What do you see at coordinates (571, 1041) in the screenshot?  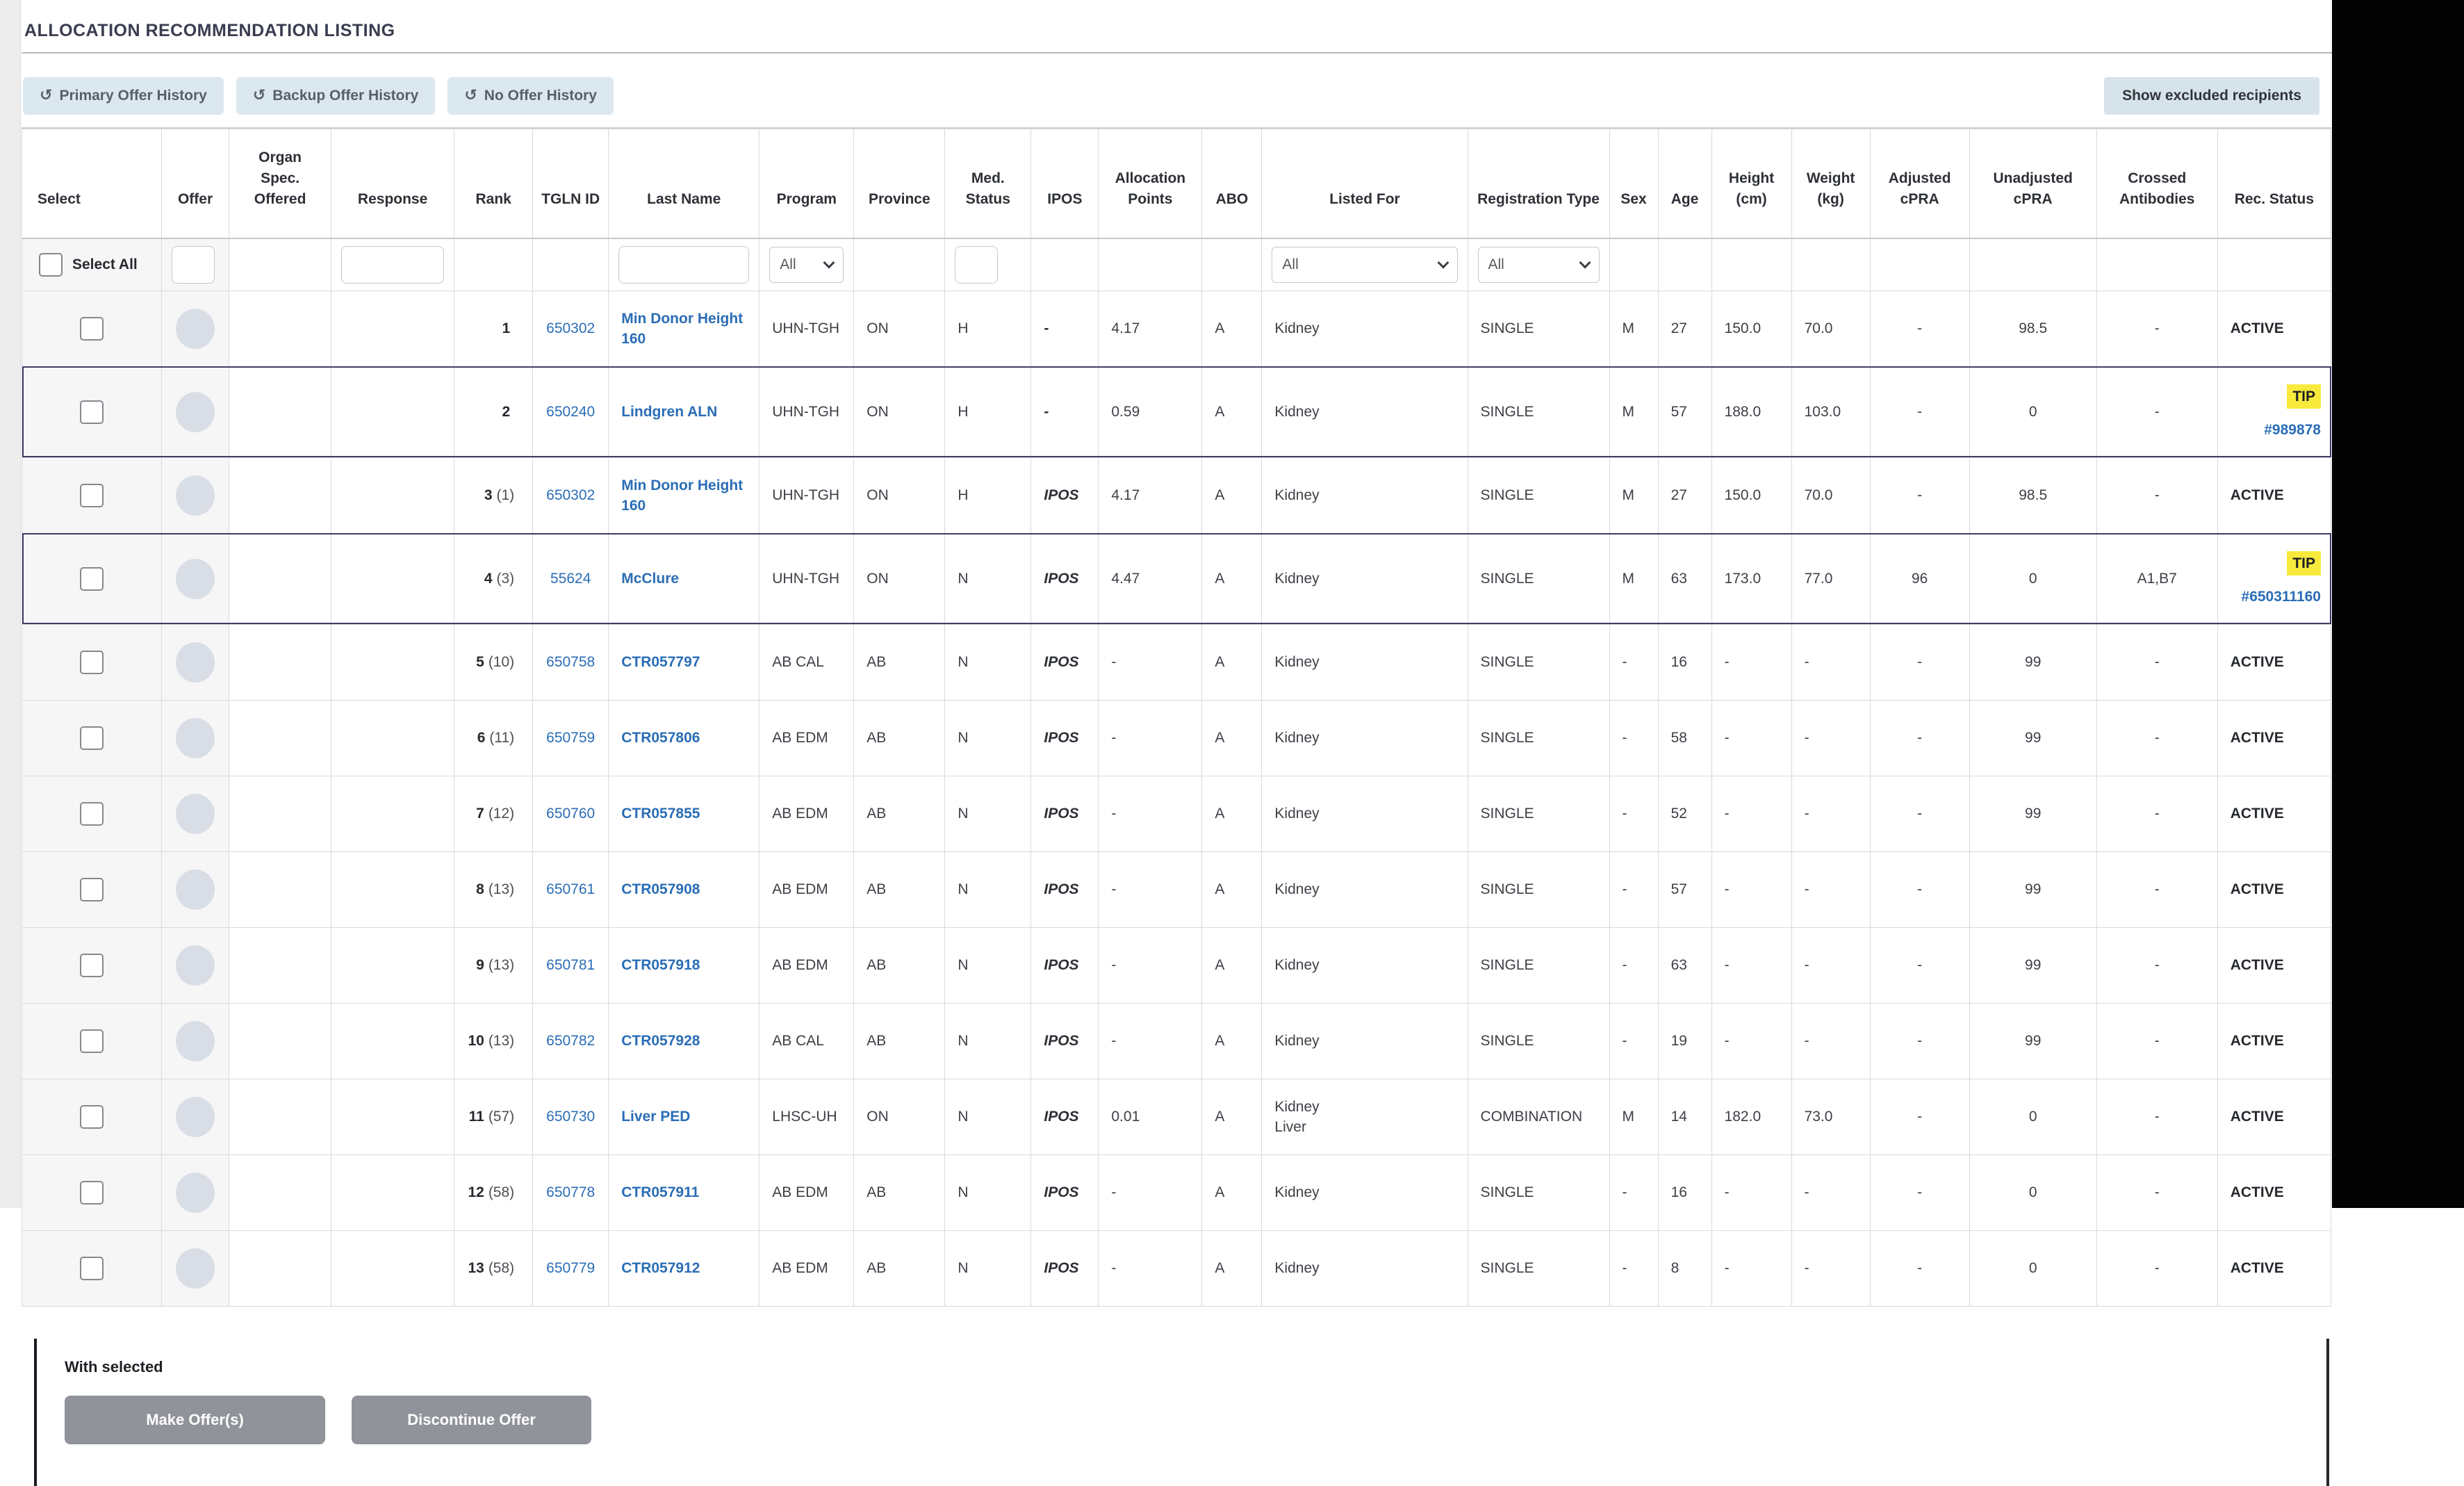 I see `tgln-id-link: 650782` at bounding box center [571, 1041].